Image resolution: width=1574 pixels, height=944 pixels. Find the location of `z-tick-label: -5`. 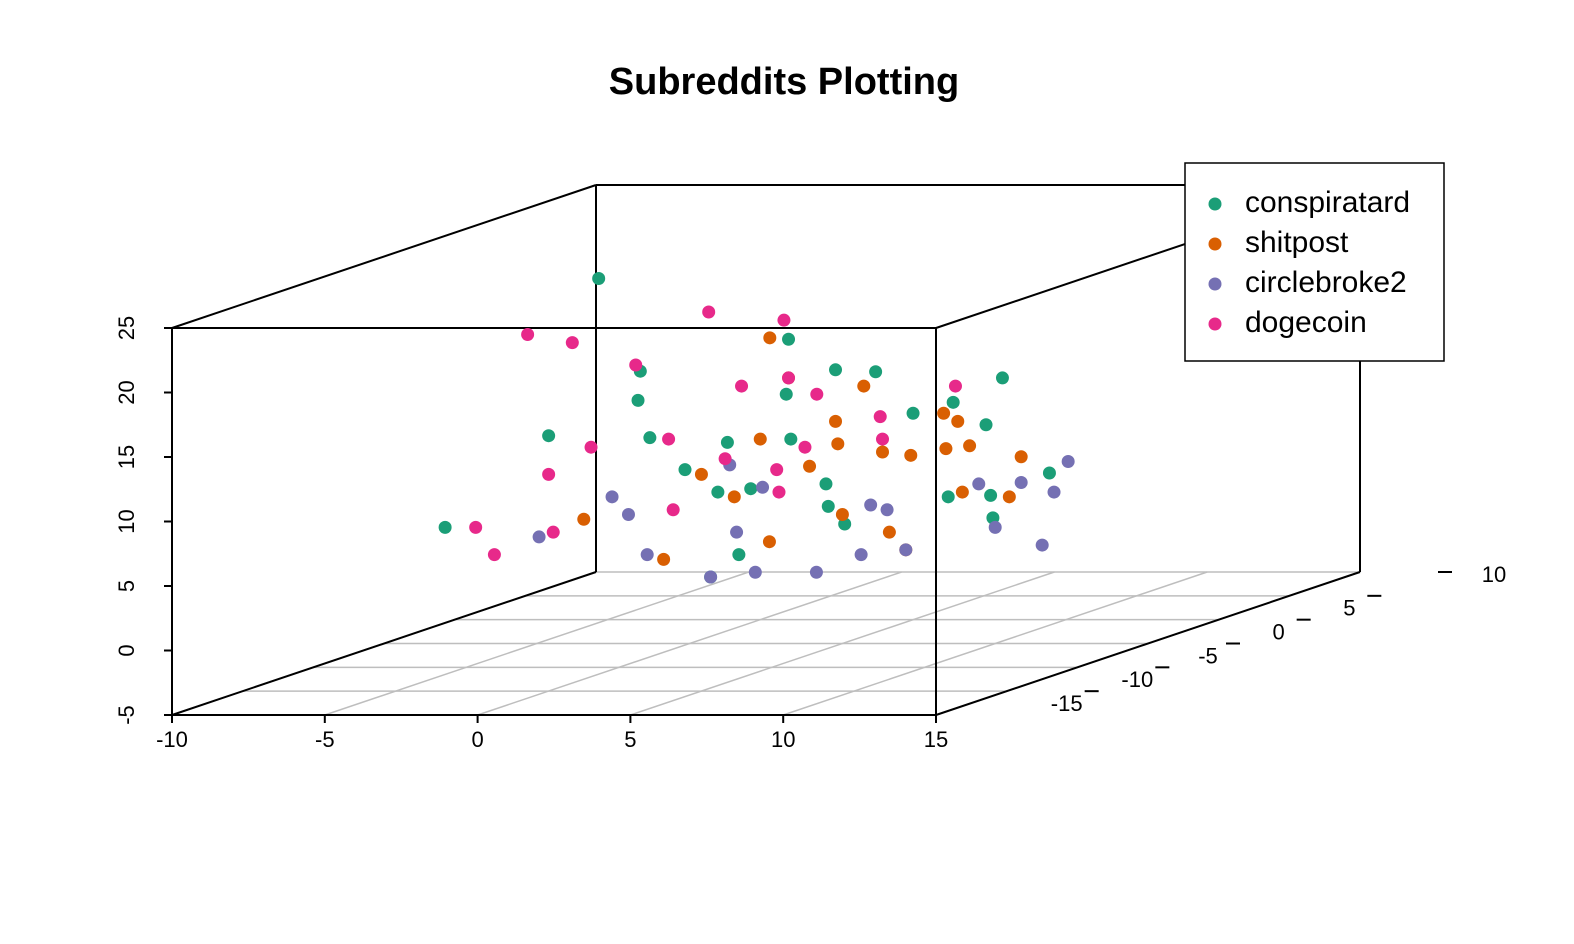

z-tick-label: -5 is located at coordinates (126, 715).